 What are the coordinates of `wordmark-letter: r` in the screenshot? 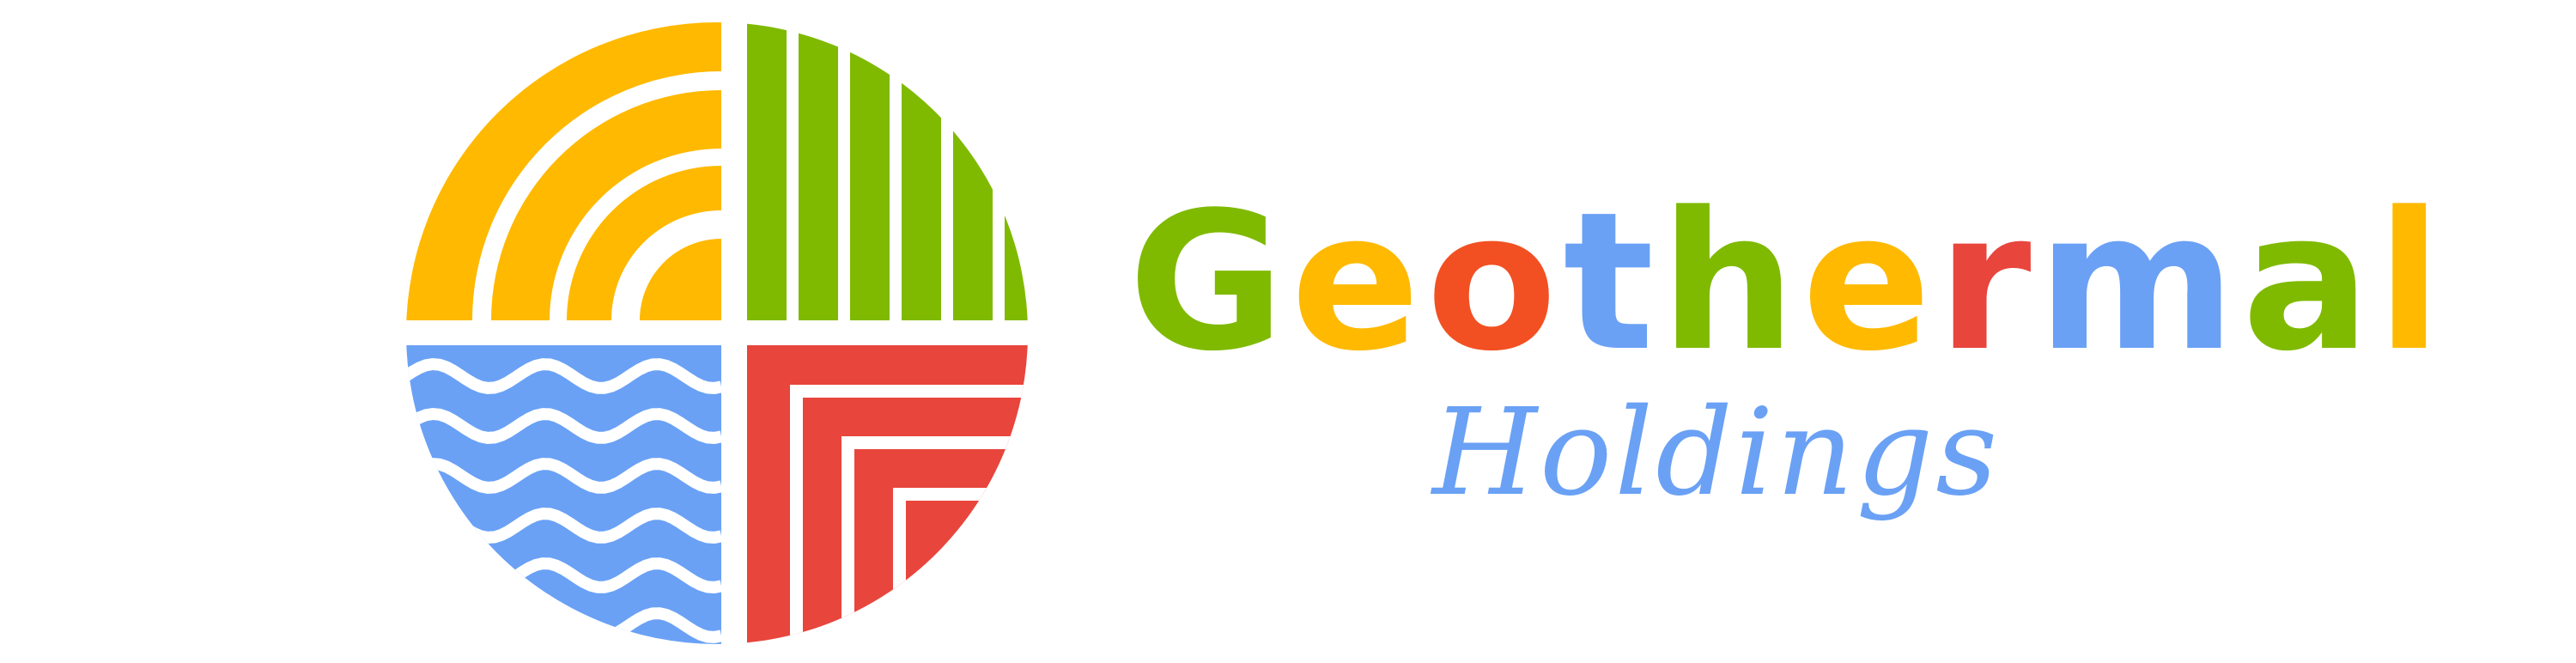 It's located at (1985, 283).